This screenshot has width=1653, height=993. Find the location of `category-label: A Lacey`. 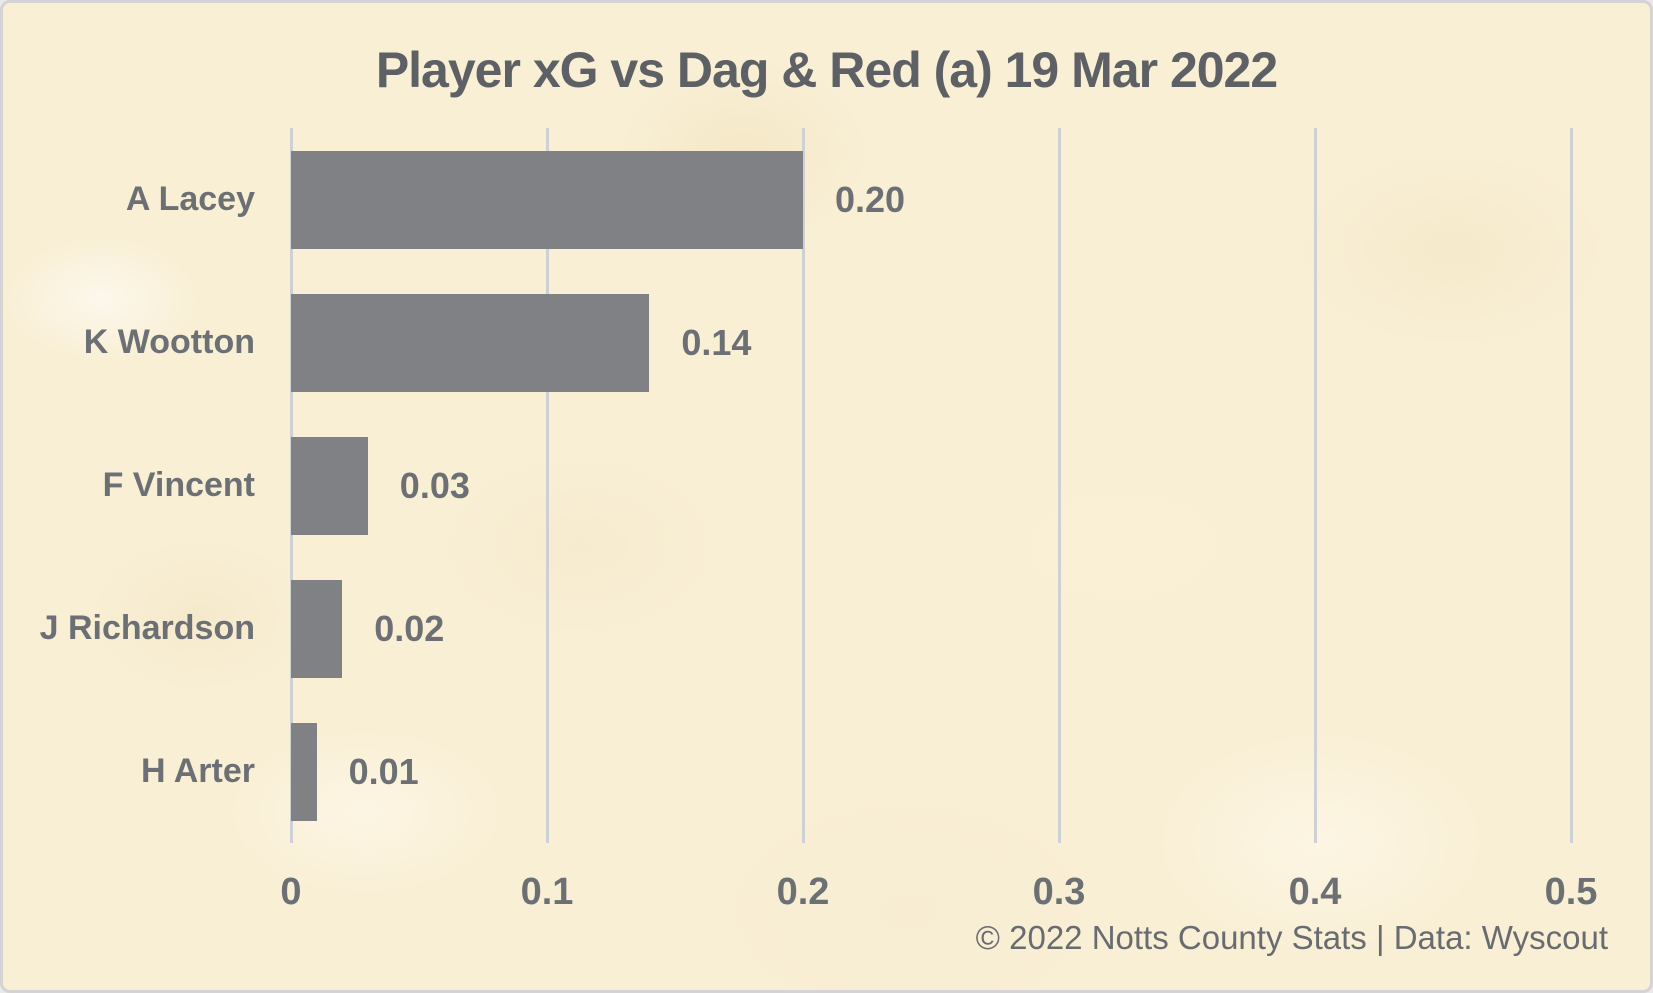

category-label: A Lacey is located at coordinates (190, 199).